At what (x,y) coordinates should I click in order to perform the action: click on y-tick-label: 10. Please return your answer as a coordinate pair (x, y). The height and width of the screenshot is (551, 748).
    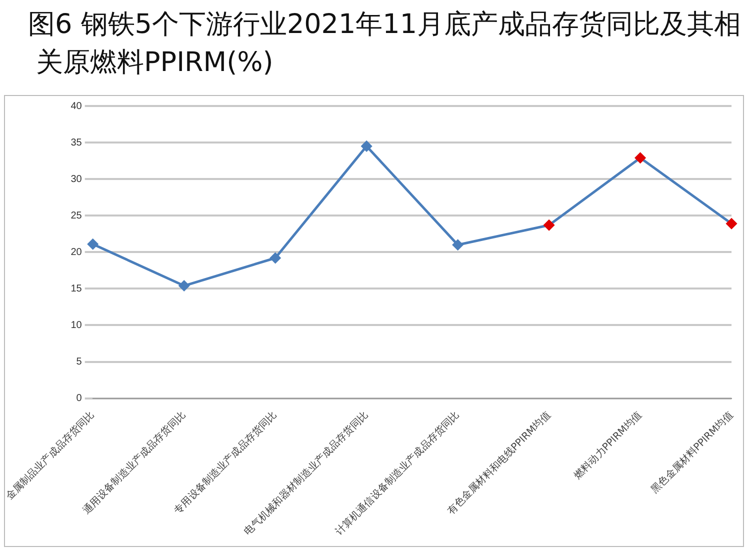
    Looking at the image, I should click on (76, 325).